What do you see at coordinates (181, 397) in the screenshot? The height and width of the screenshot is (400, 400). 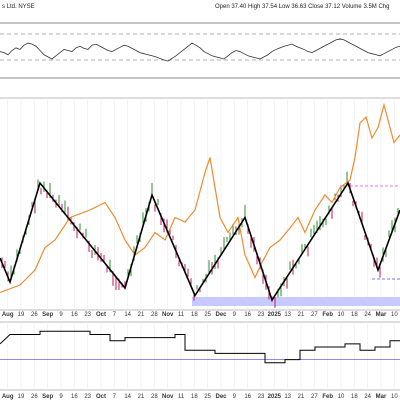 I see `bottom-x-tick-label: 11` at bounding box center [181, 397].